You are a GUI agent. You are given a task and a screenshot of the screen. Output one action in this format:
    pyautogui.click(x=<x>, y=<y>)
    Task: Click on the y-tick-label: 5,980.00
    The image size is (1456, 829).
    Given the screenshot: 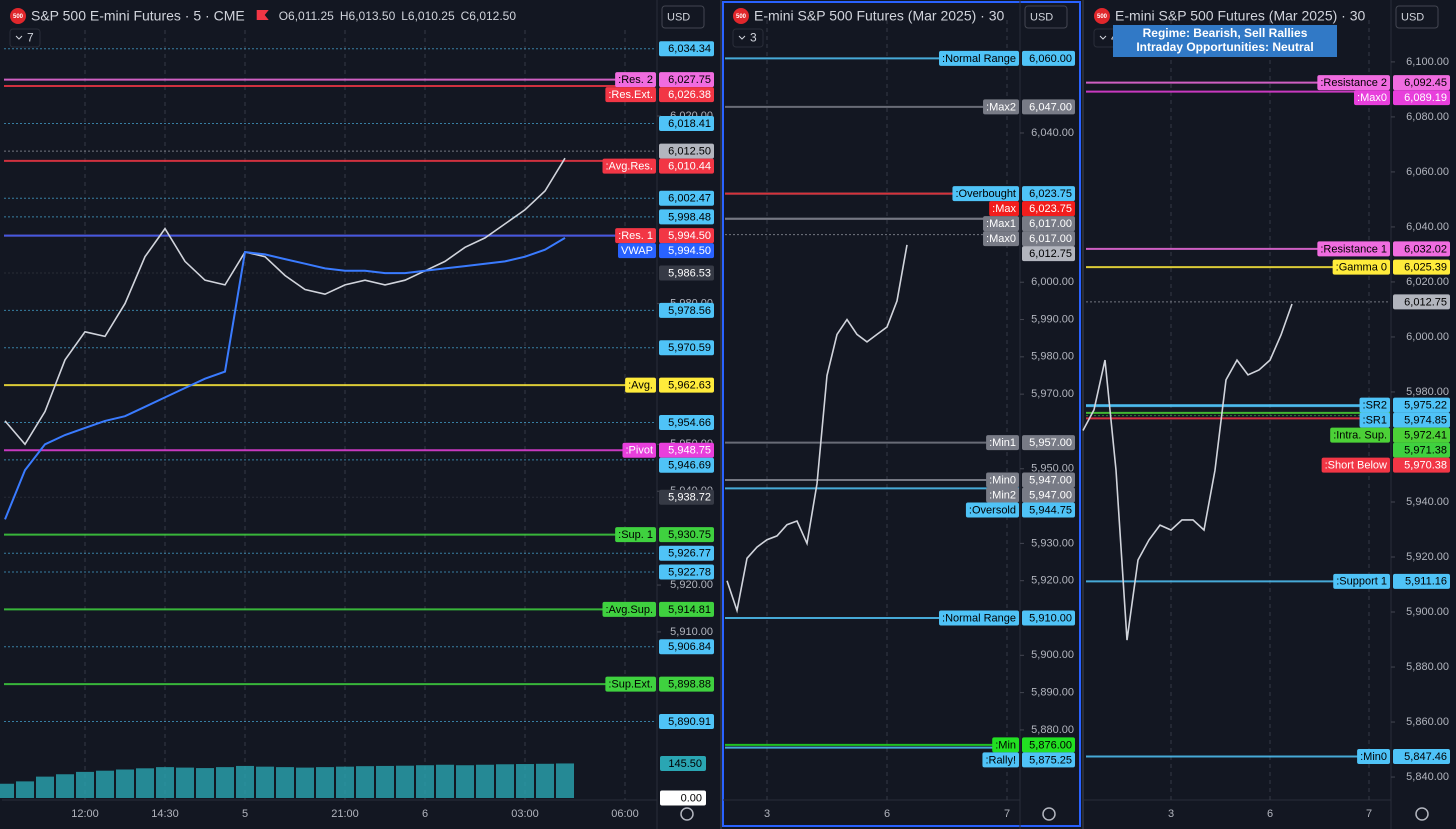 What is the action you would take?
    pyautogui.click(x=1427, y=392)
    